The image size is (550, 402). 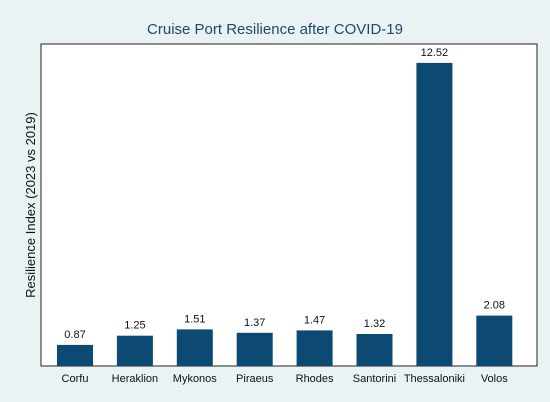 What do you see at coordinates (494, 306) in the screenshot?
I see `data-label-volos: 2.08` at bounding box center [494, 306].